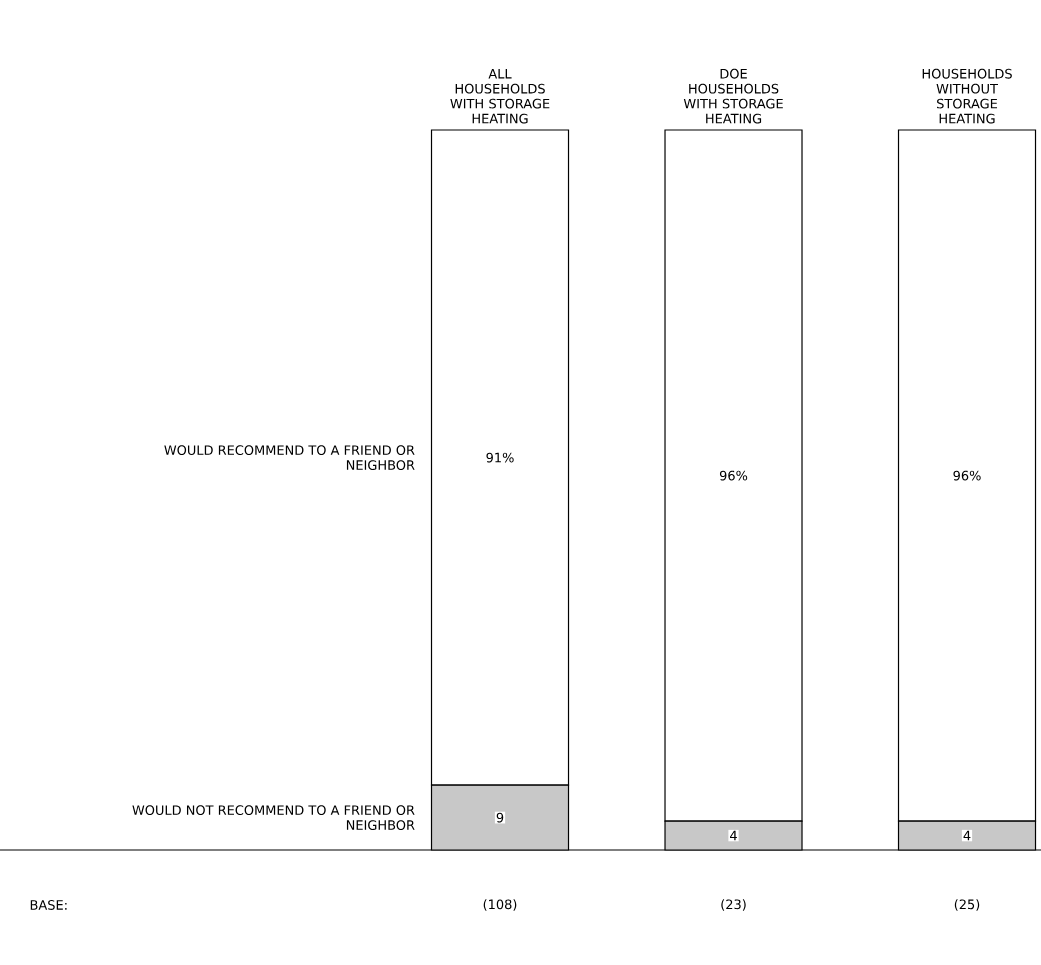 The width and height of the screenshot is (1041, 965). I want to click on text: (23), so click(733, 905).